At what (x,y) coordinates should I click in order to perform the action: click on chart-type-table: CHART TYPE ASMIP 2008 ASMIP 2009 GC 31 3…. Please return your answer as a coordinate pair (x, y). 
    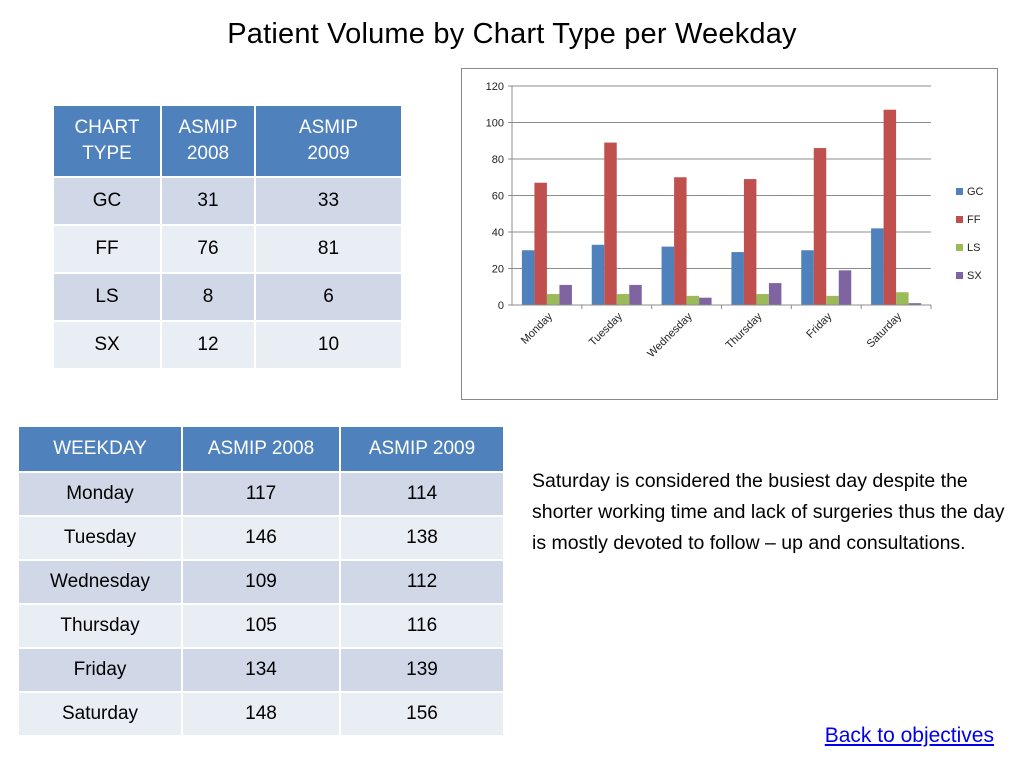
    Looking at the image, I should click on (227, 237).